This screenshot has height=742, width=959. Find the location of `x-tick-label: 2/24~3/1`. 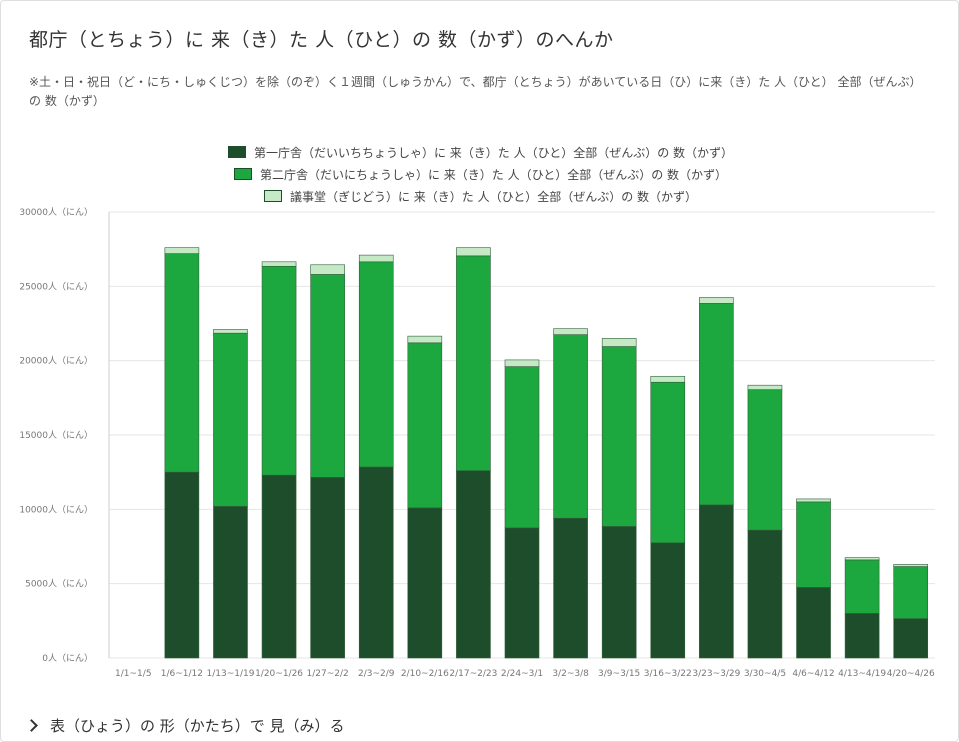

x-tick-label: 2/24~3/1 is located at coordinates (522, 674).